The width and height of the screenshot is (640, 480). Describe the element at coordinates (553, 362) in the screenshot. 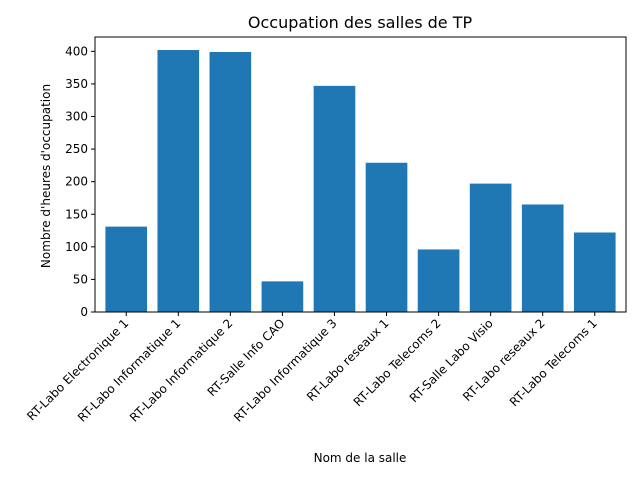

I see `x-tick-label: RT-Labo Telecoms 1` at that location.